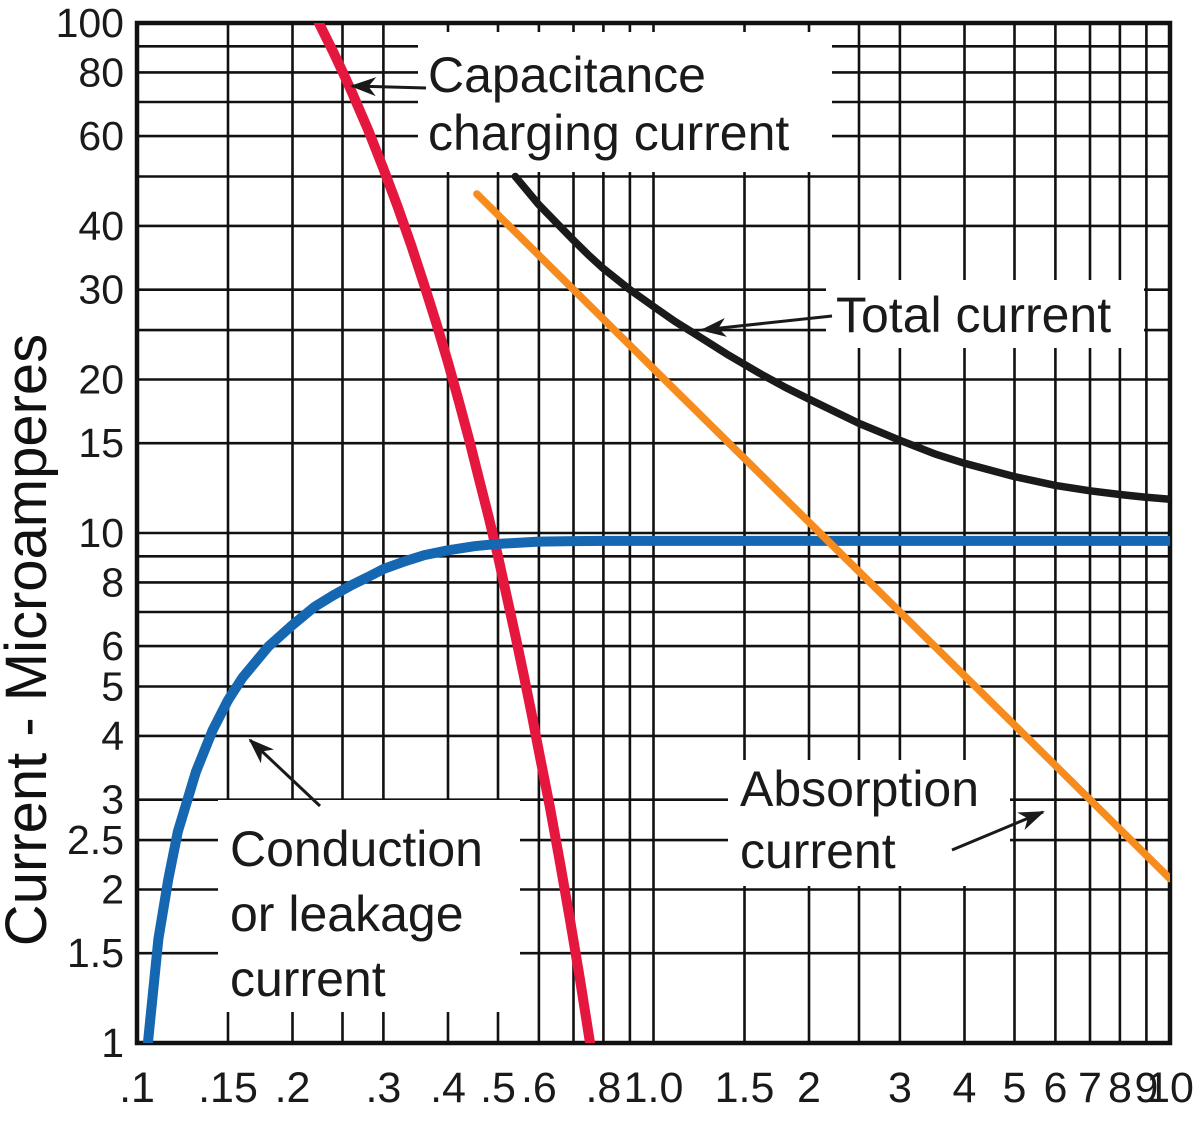 Image resolution: width=1200 pixels, height=1121 pixels. I want to click on conduction-label: Conduction or leakage current, so click(369, 875).